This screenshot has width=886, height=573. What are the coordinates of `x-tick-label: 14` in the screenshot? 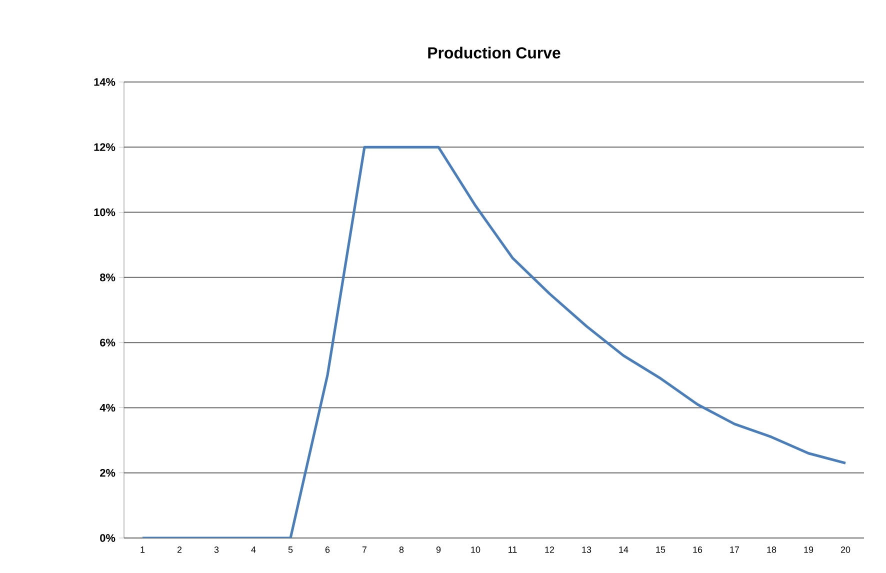 It's located at (623, 549).